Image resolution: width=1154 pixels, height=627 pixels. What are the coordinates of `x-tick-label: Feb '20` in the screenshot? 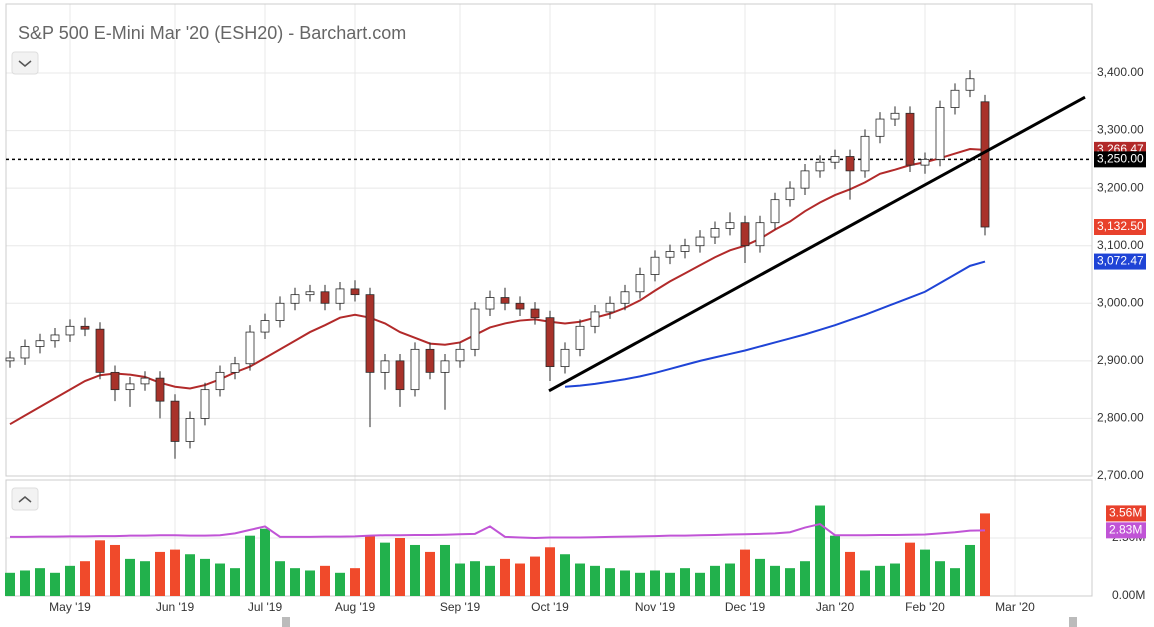 It's located at (925, 607).